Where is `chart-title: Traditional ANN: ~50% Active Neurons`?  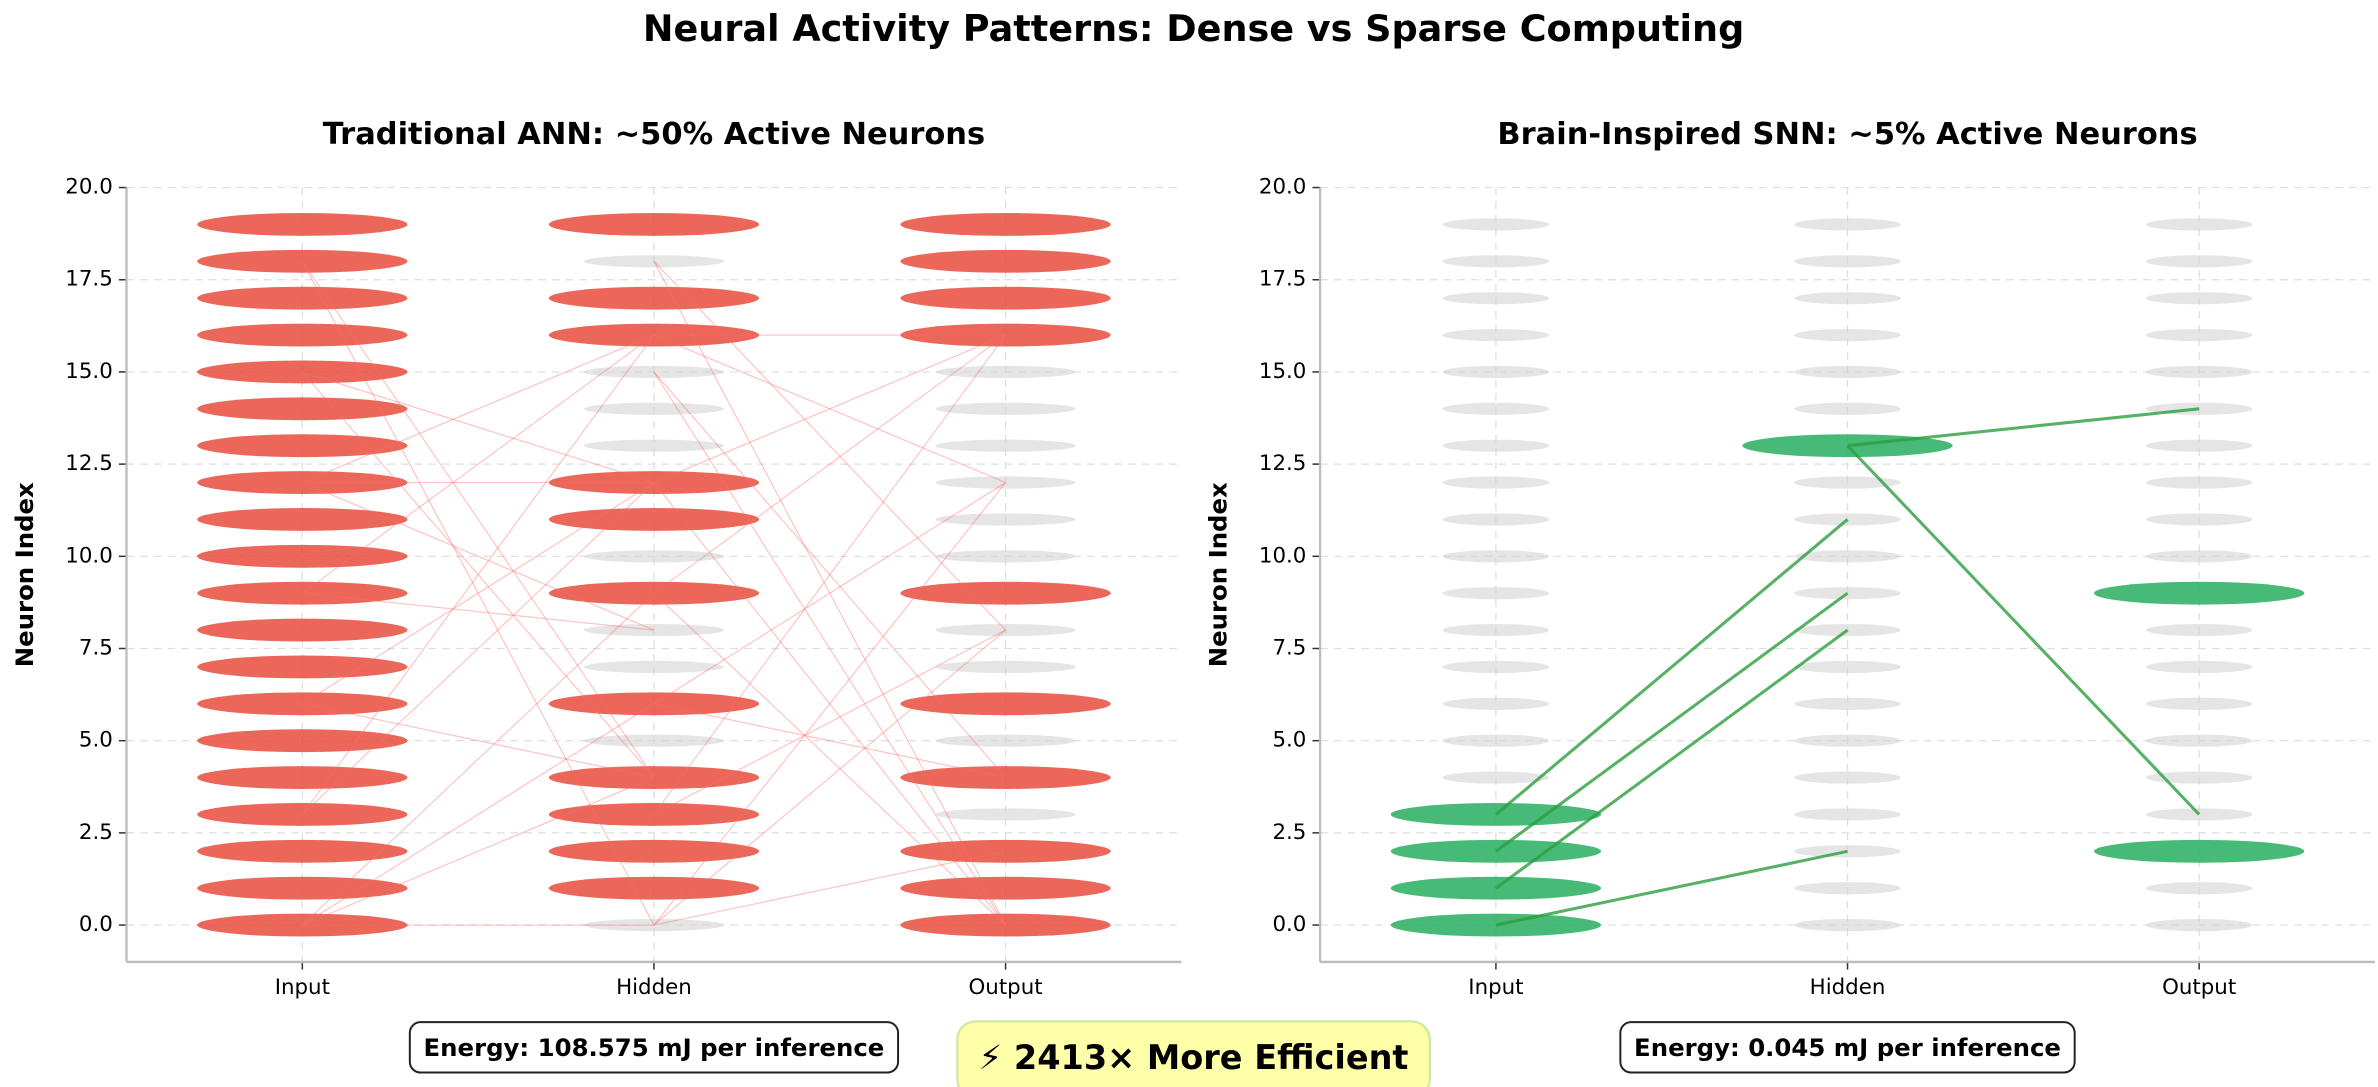 chart-title: Traditional ANN: ~50% Active Neurons is located at coordinates (654, 134).